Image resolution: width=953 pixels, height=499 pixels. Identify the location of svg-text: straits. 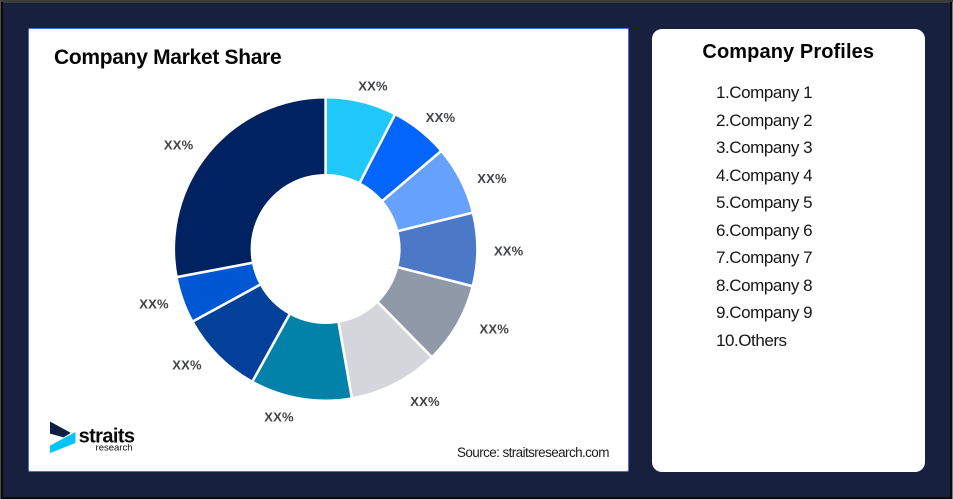
(107, 436).